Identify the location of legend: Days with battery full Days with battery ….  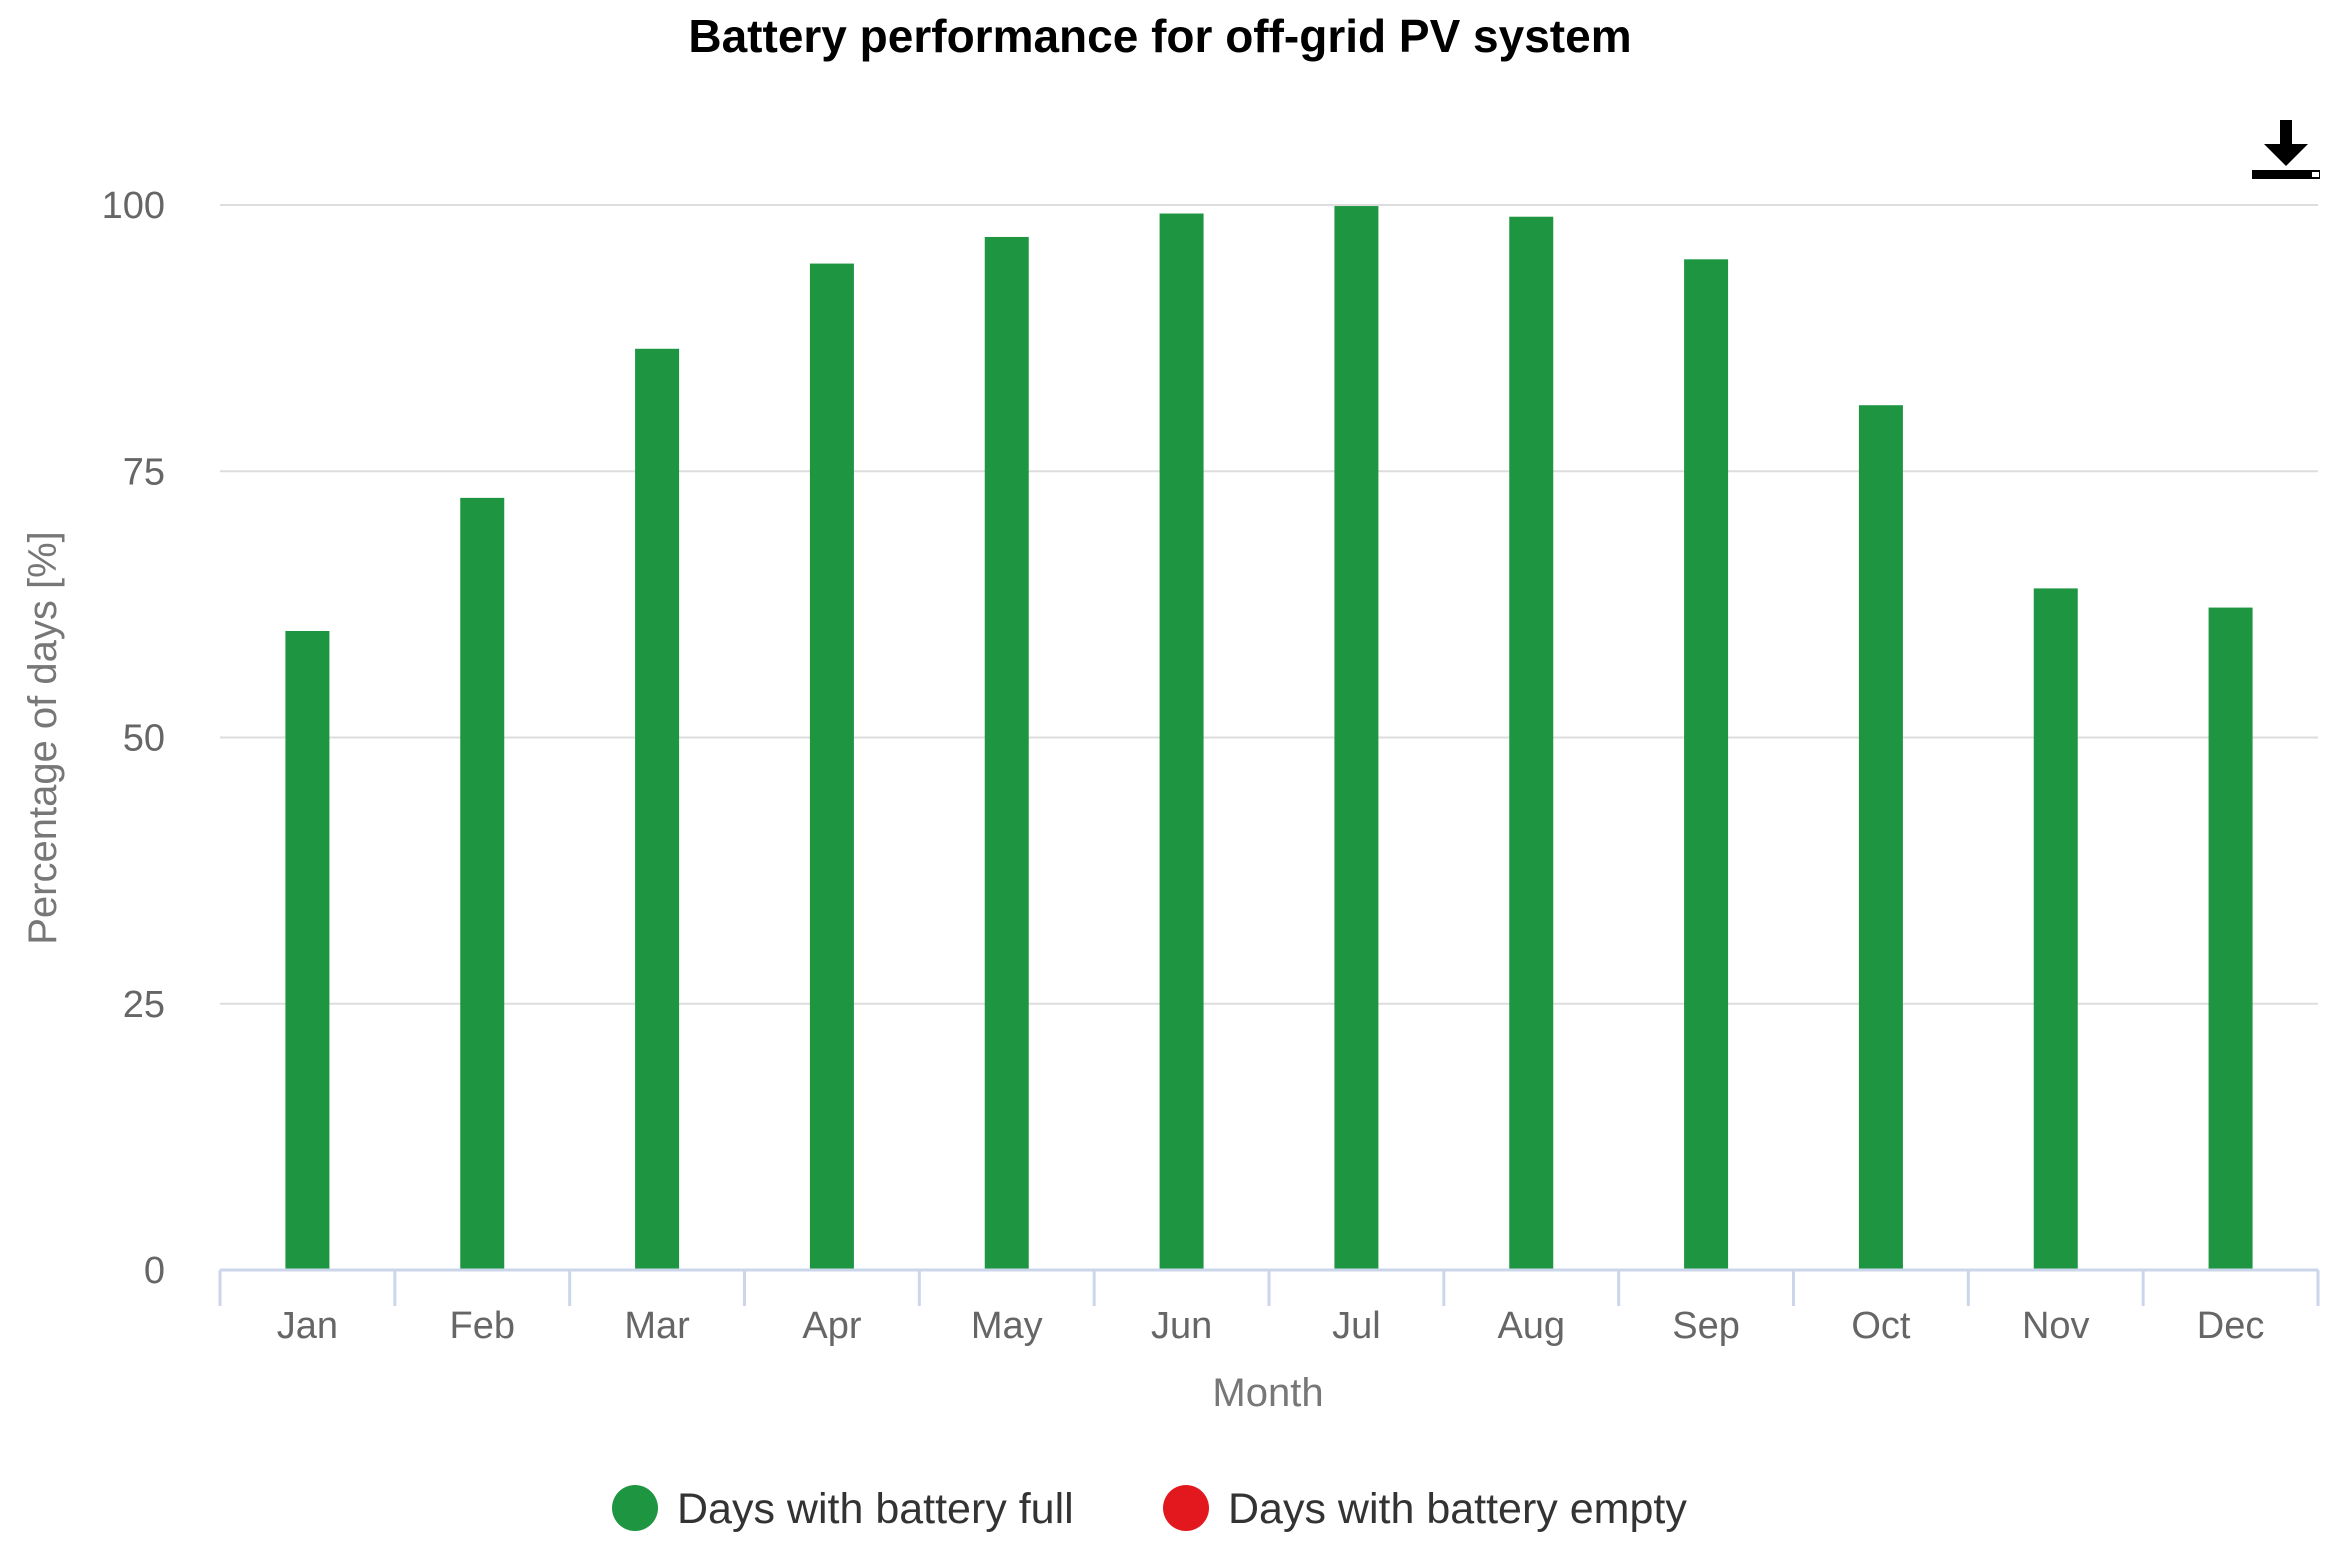
(1149, 1509).